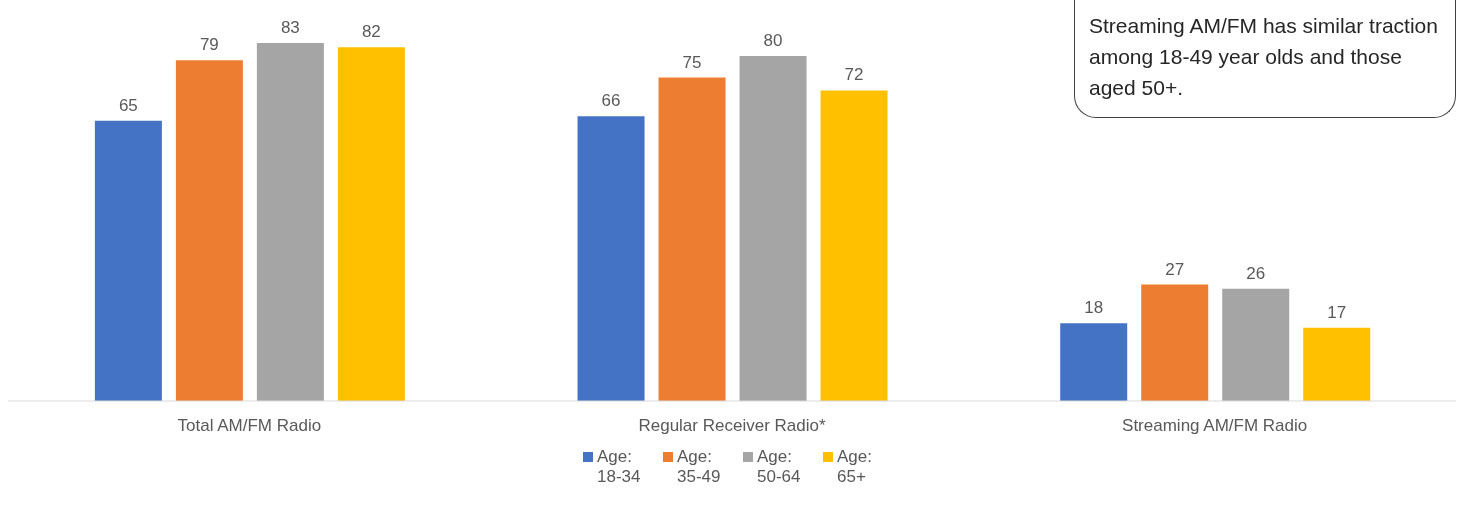 This screenshot has height=531, width=1464. I want to click on data-label: 80, so click(773, 40).